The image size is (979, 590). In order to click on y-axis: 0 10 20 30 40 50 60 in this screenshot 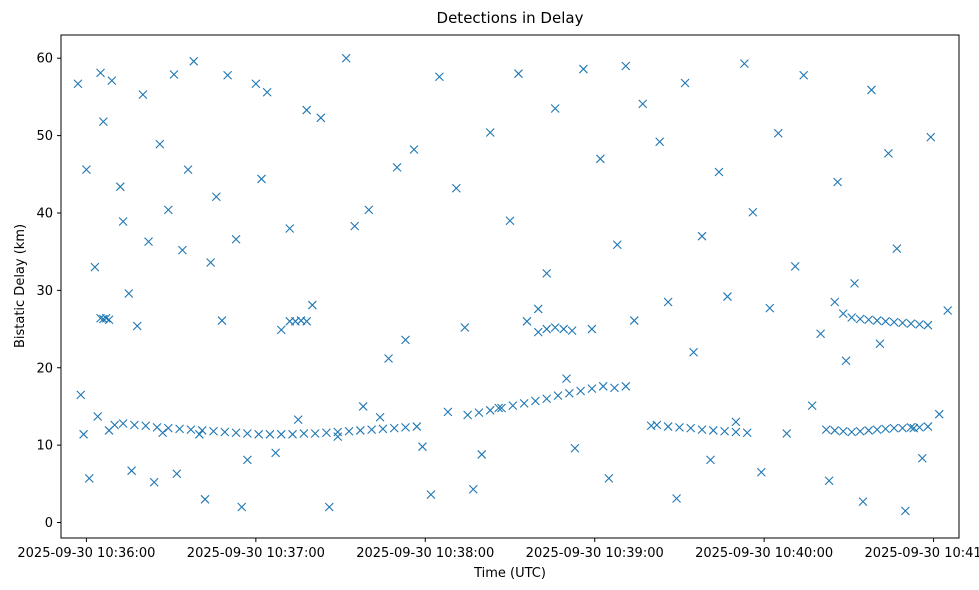, I will do `click(48, 291)`.